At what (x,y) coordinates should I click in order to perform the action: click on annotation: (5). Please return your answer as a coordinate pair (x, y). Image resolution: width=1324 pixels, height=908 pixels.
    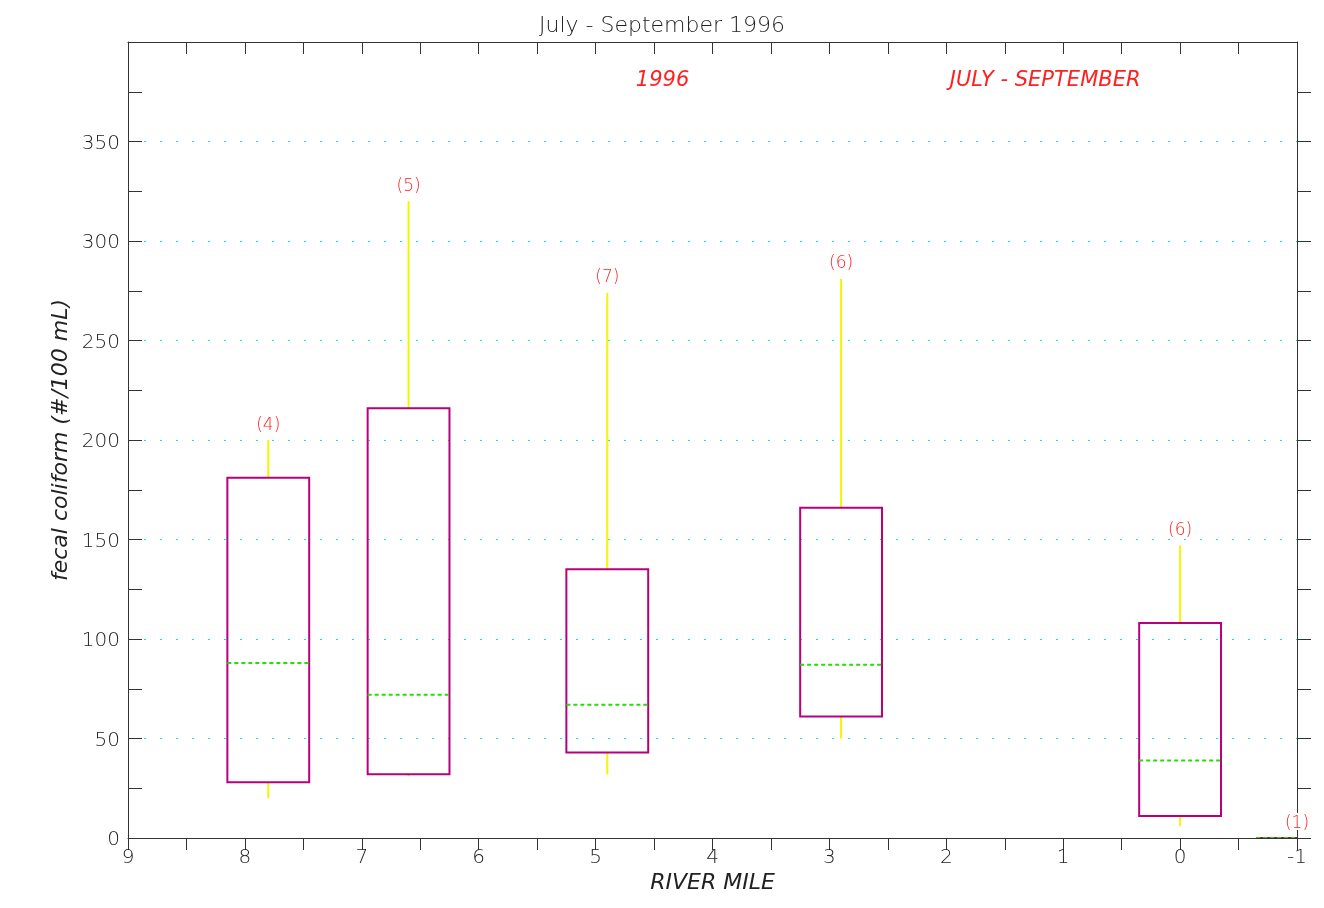
    Looking at the image, I should click on (408, 184).